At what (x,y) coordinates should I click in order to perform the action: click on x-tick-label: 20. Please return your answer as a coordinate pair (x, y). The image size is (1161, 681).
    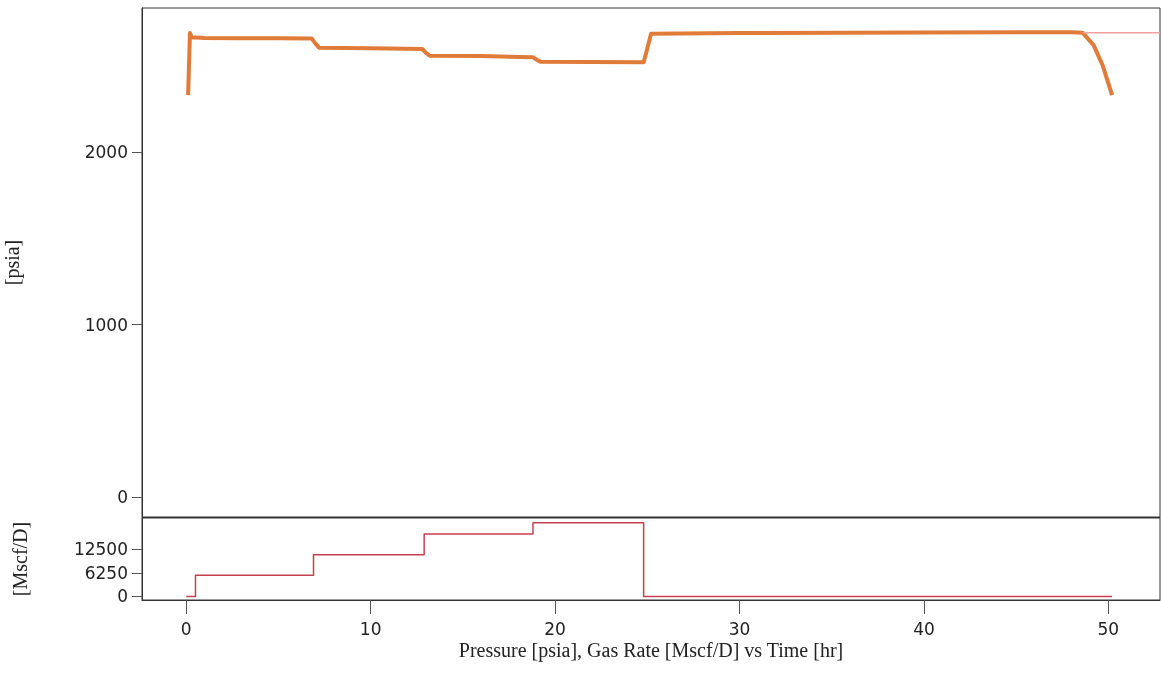
    Looking at the image, I should click on (555, 628).